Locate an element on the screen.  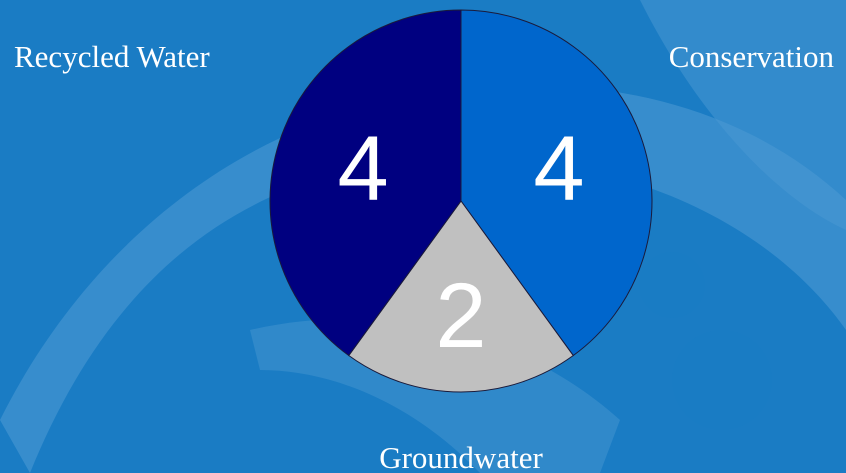
value-label-conservation: 4 is located at coordinates (558, 169).